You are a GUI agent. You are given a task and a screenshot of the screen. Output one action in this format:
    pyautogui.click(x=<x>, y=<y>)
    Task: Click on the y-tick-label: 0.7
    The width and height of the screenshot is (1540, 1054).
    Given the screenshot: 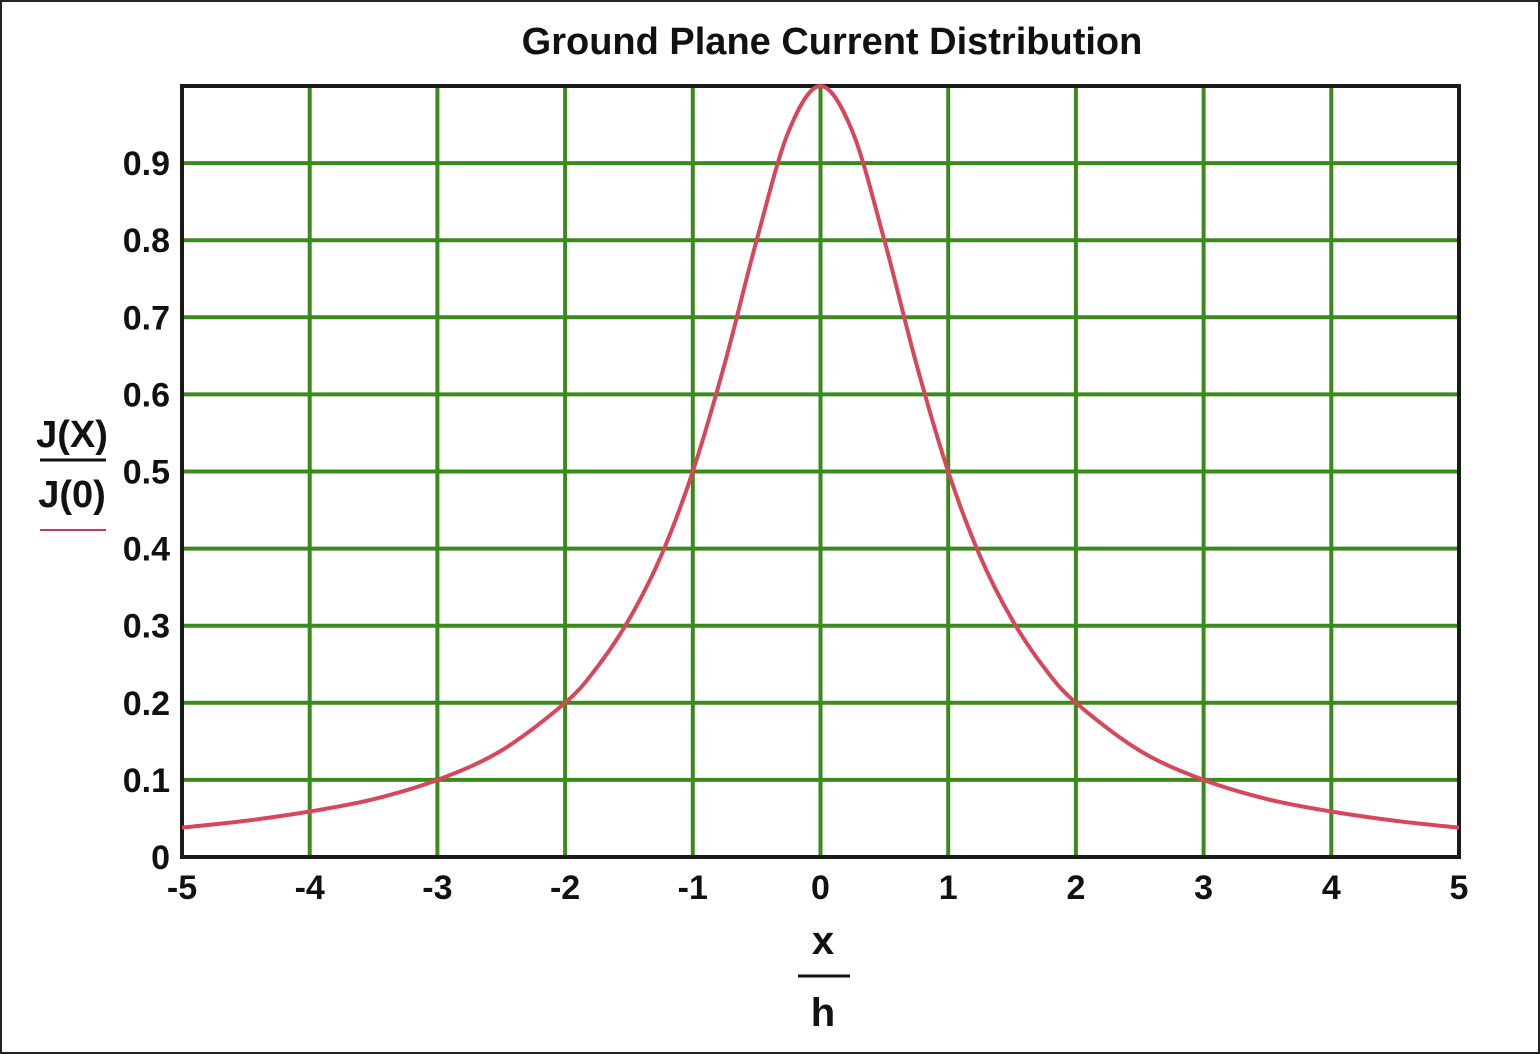 What is the action you would take?
    pyautogui.click(x=146, y=318)
    